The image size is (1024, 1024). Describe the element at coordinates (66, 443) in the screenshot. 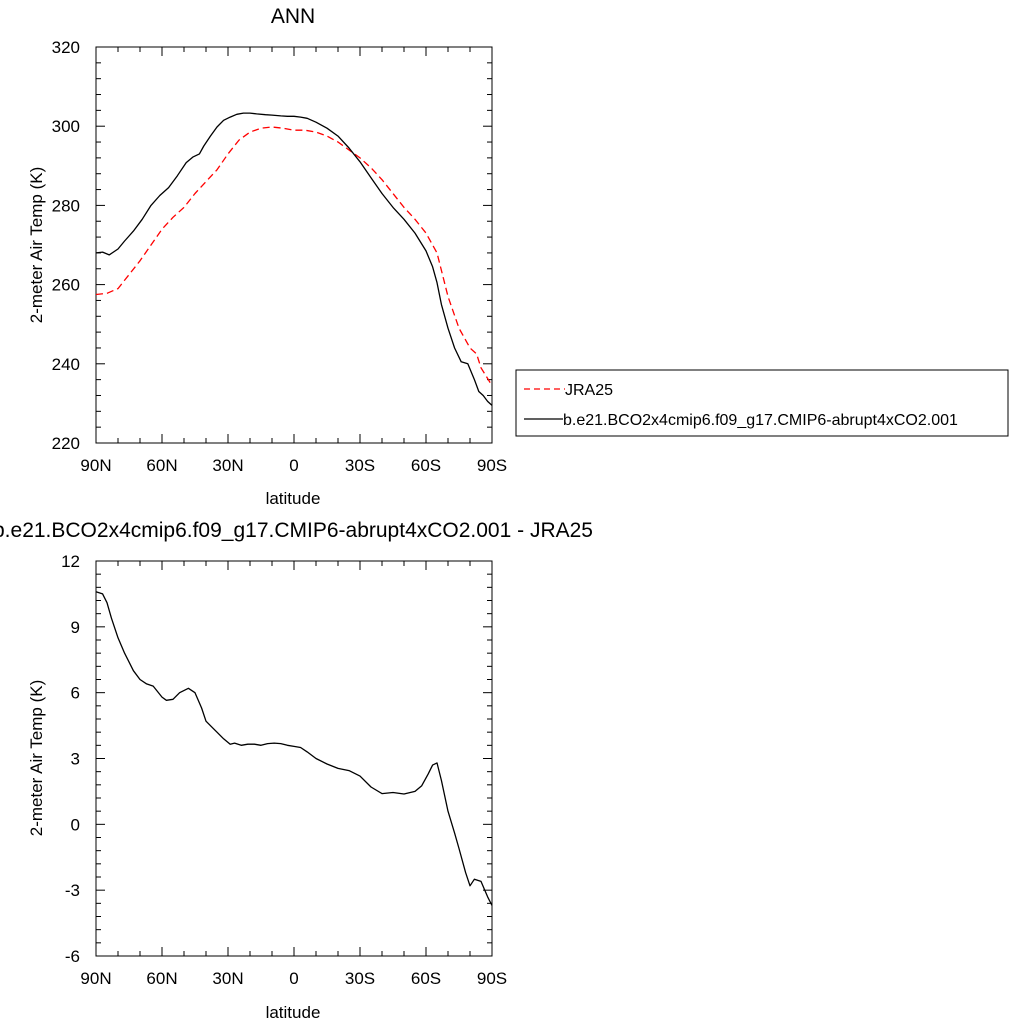

I see `top-y-tick-label: 220` at that location.